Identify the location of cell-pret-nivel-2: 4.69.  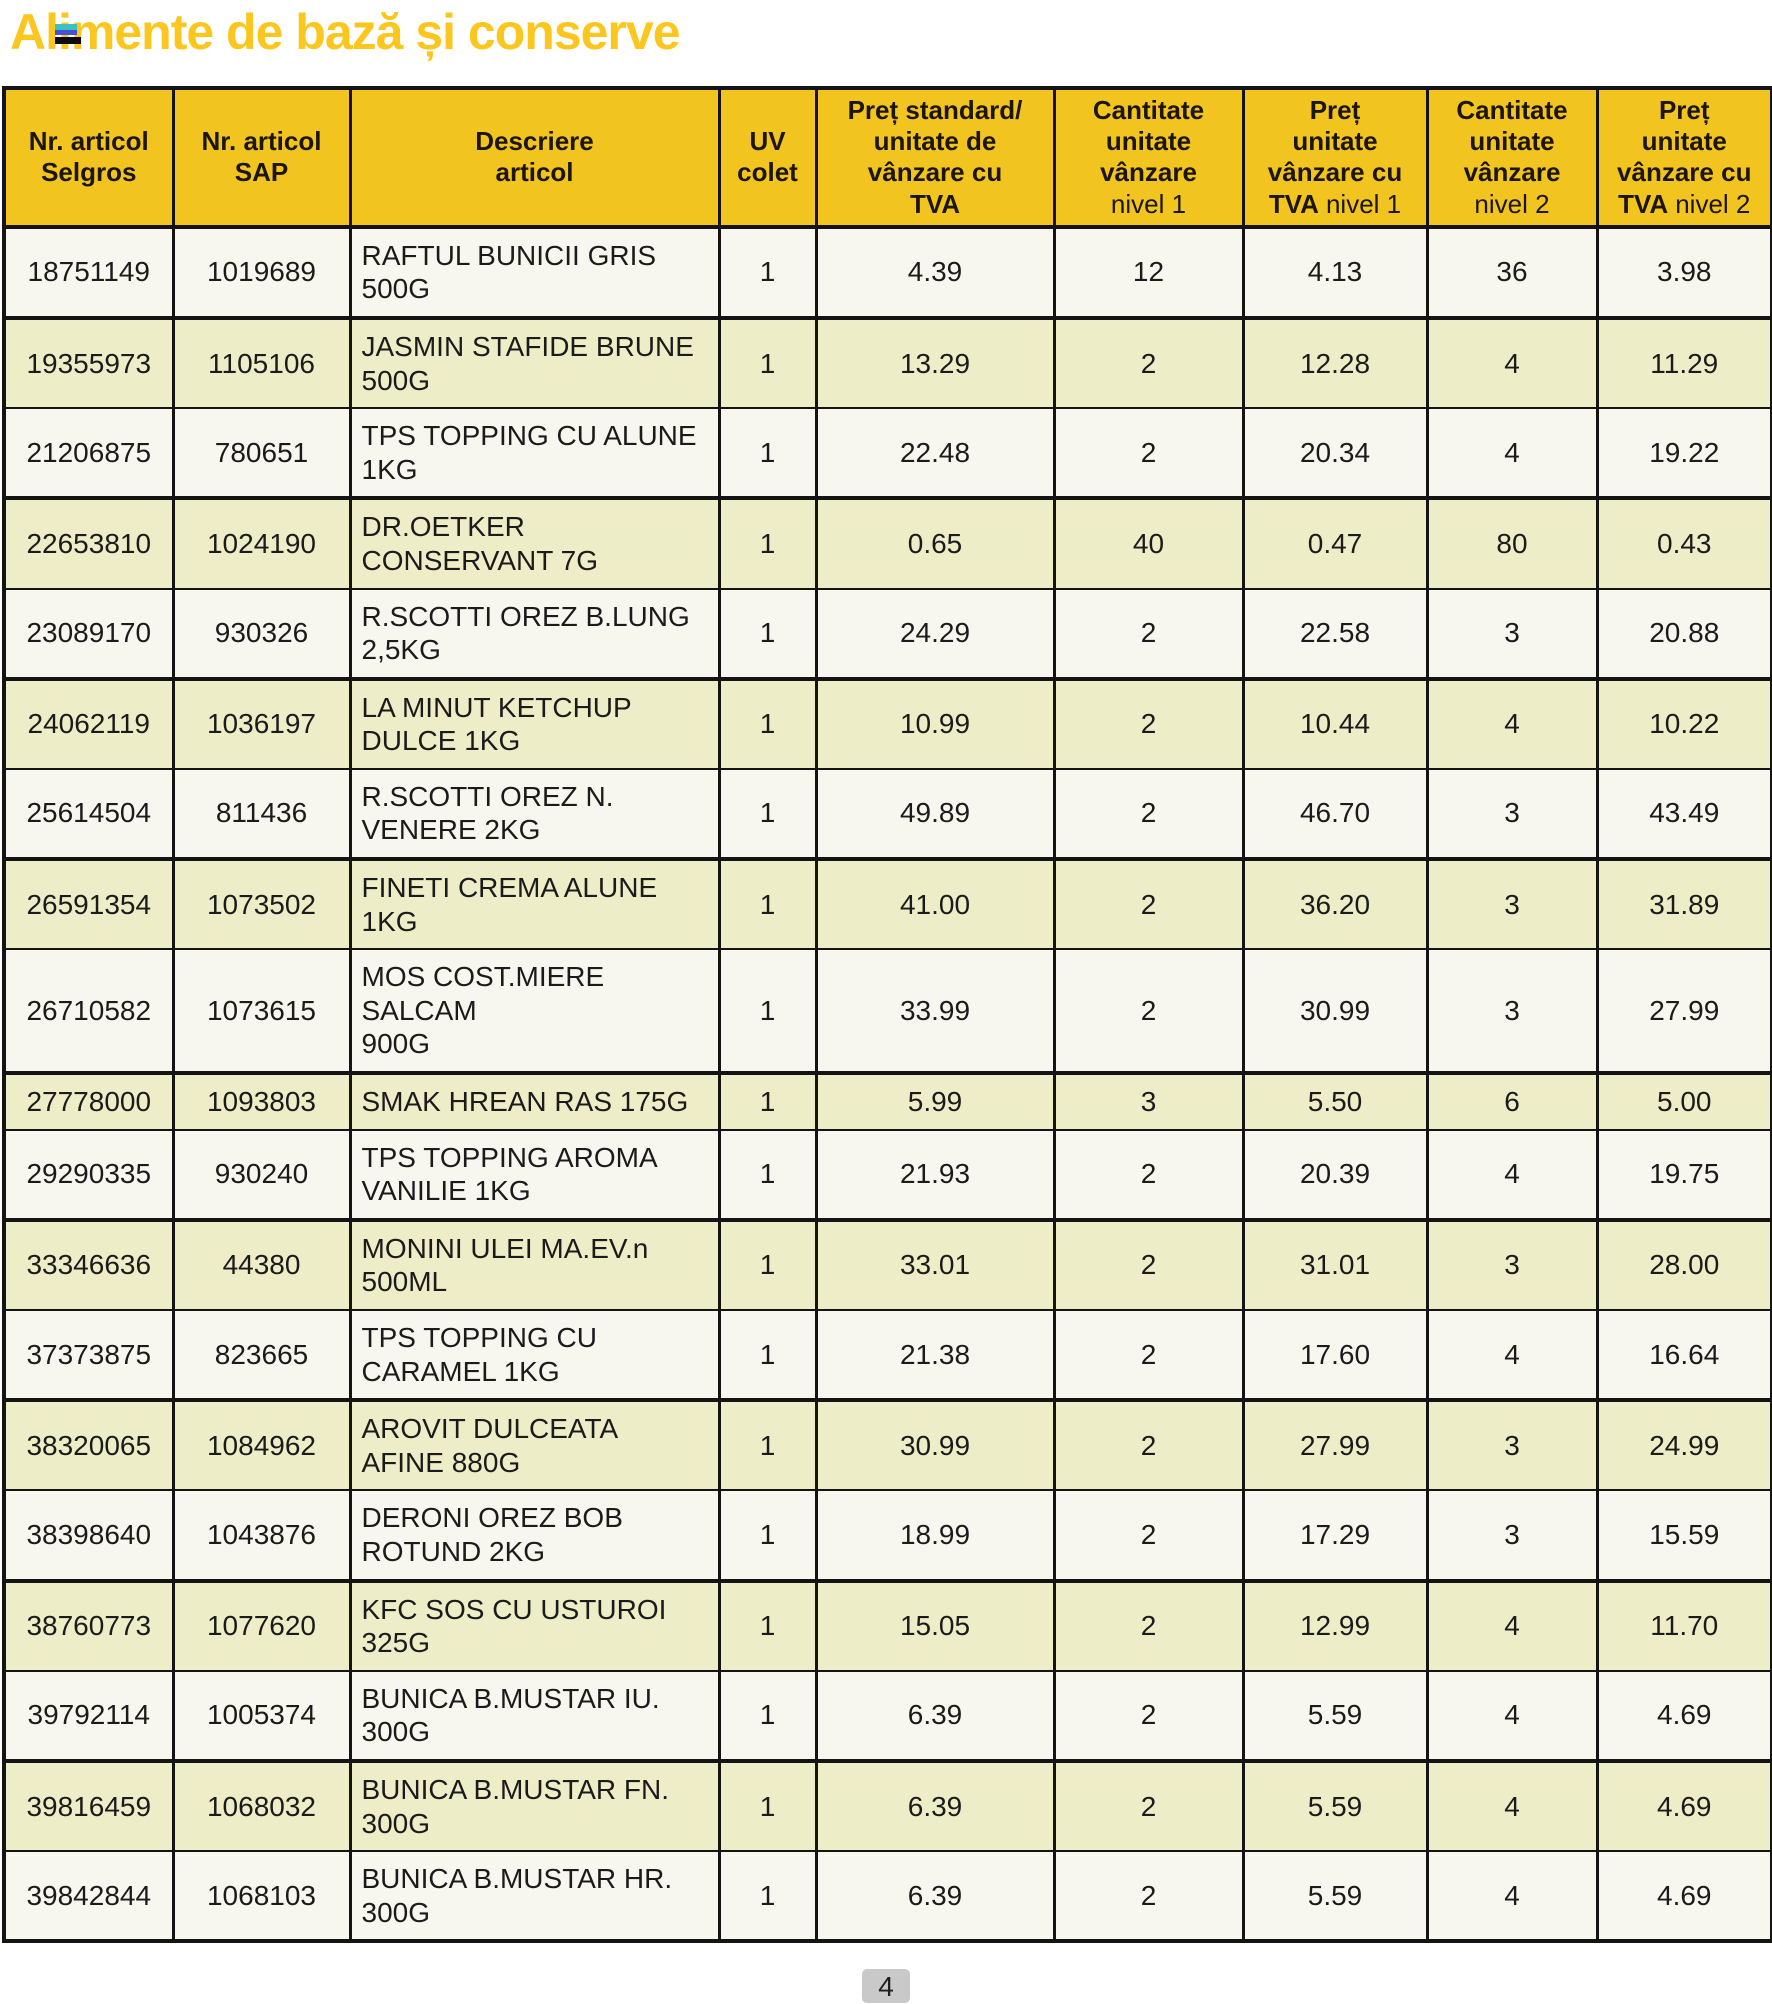
(1683, 1897).